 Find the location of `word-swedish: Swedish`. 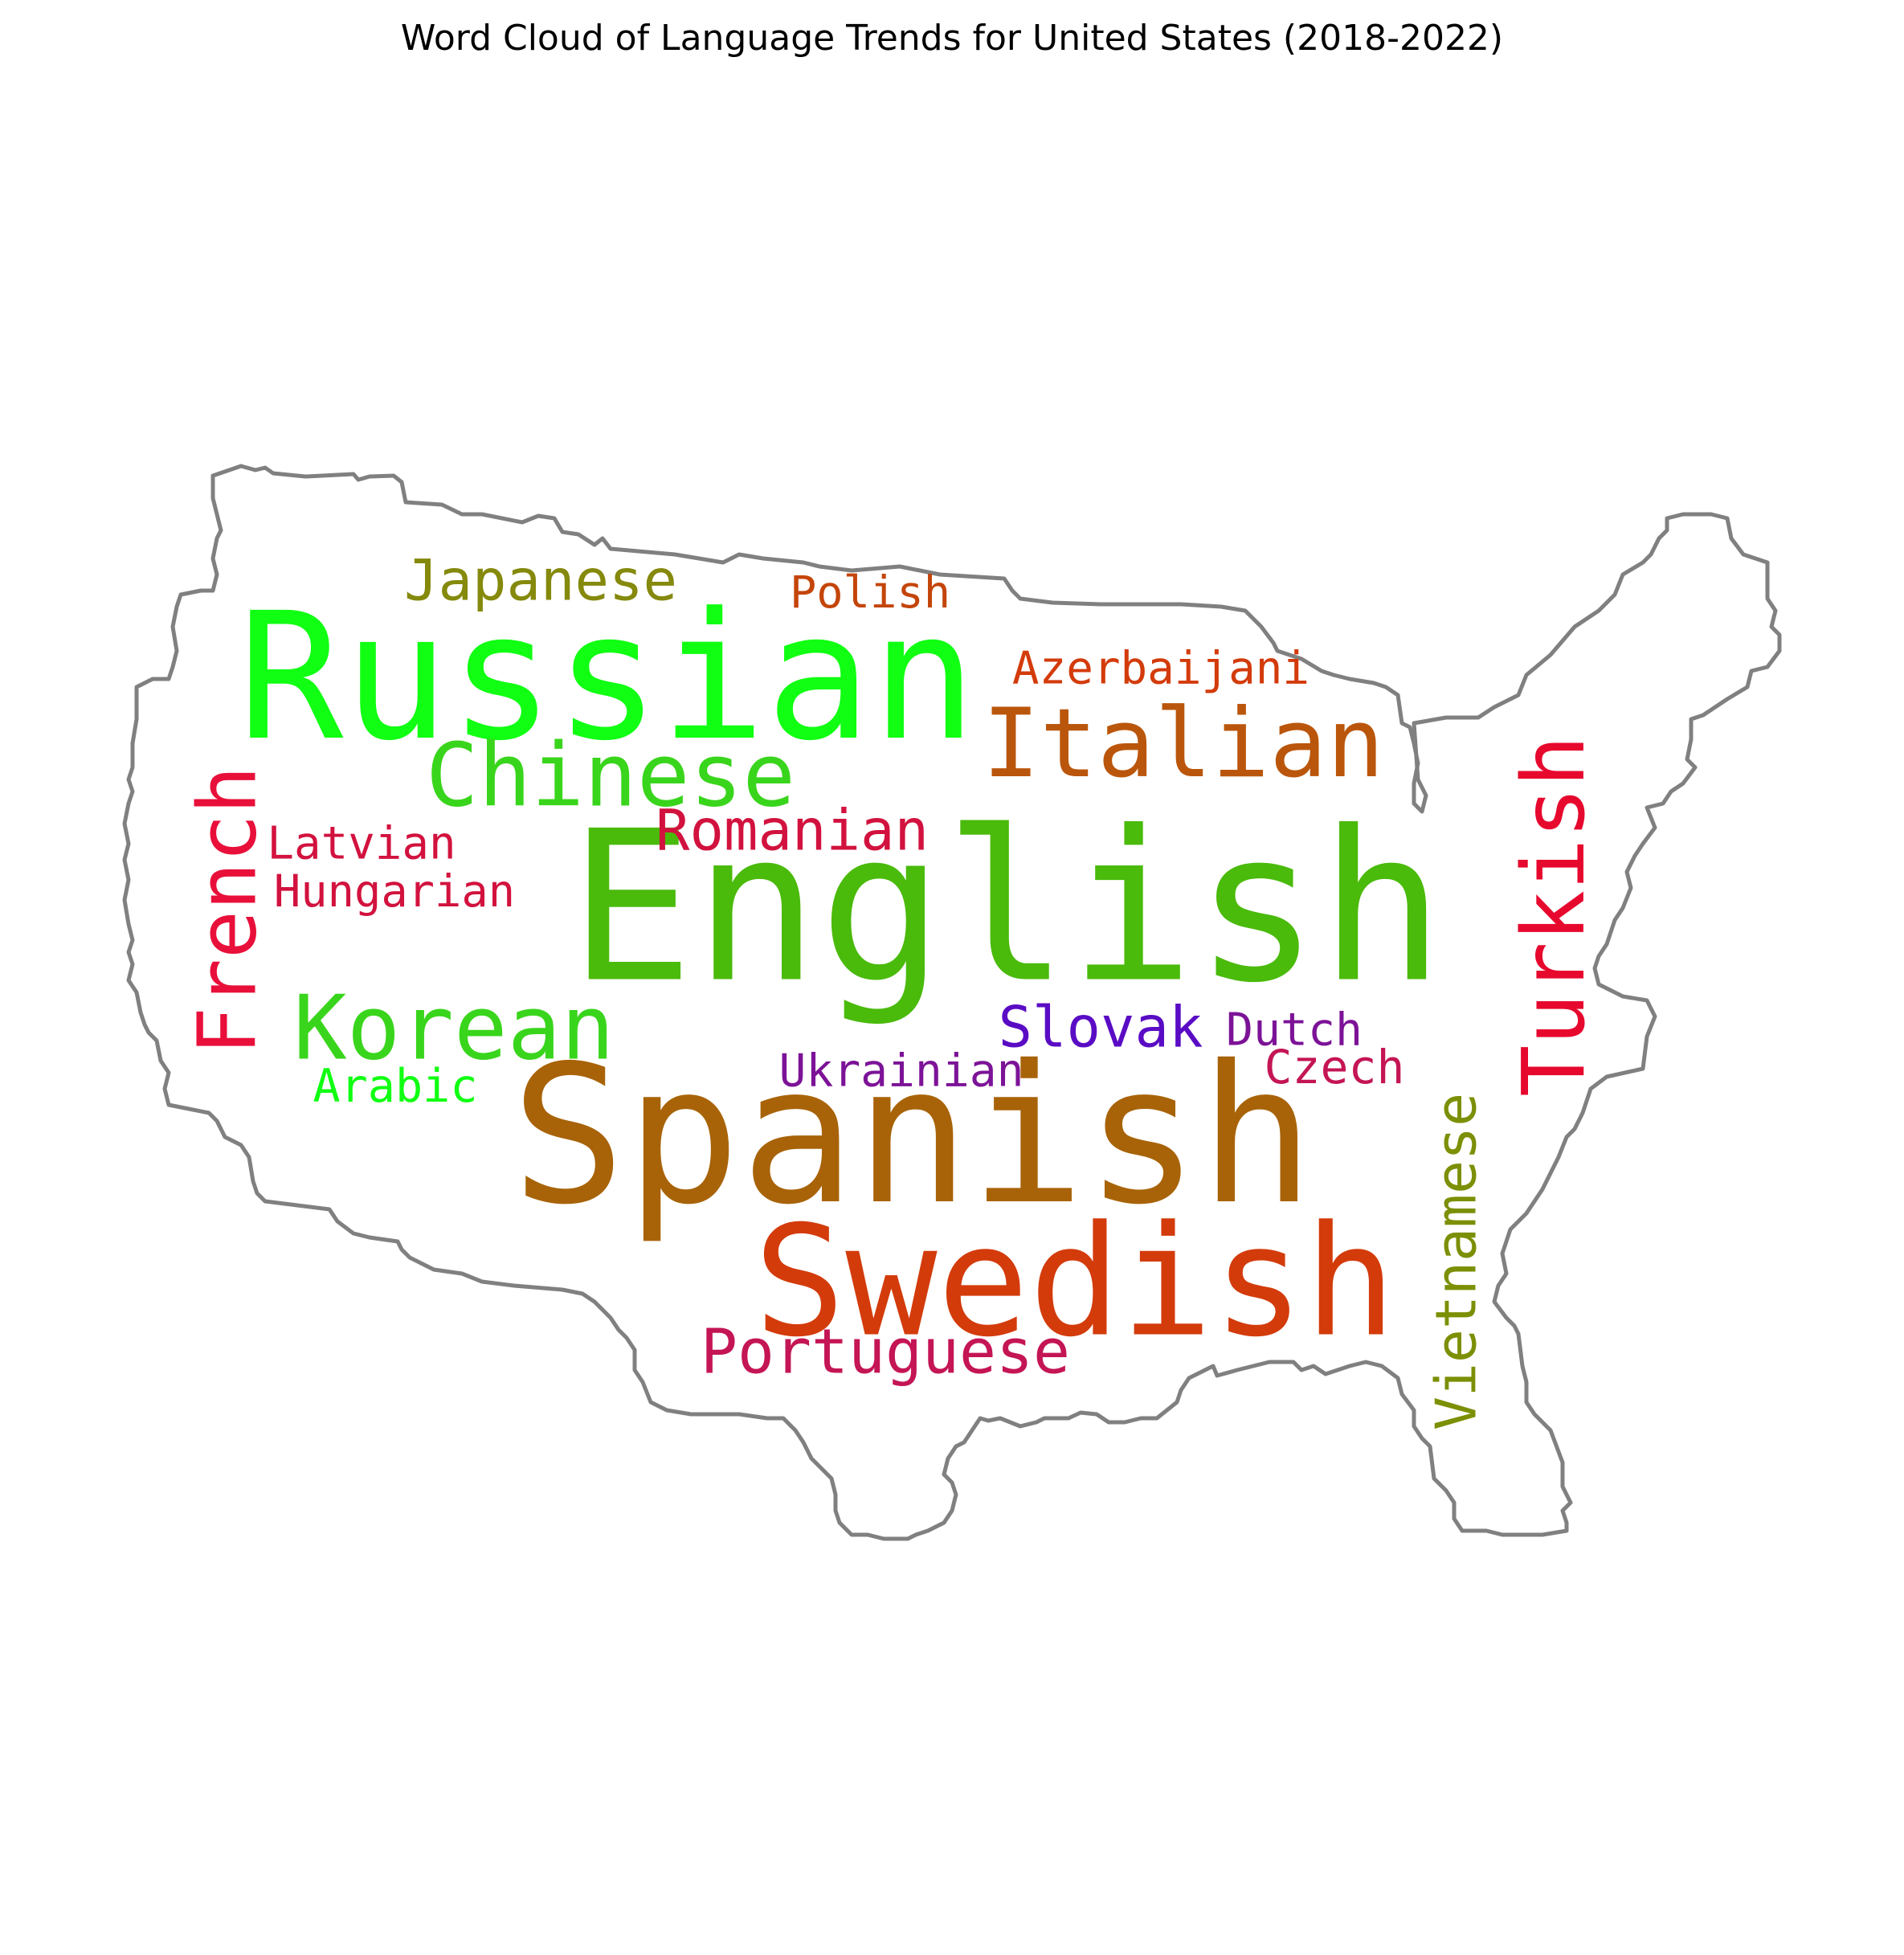

word-swedish: Swedish is located at coordinates (1075, 1282).